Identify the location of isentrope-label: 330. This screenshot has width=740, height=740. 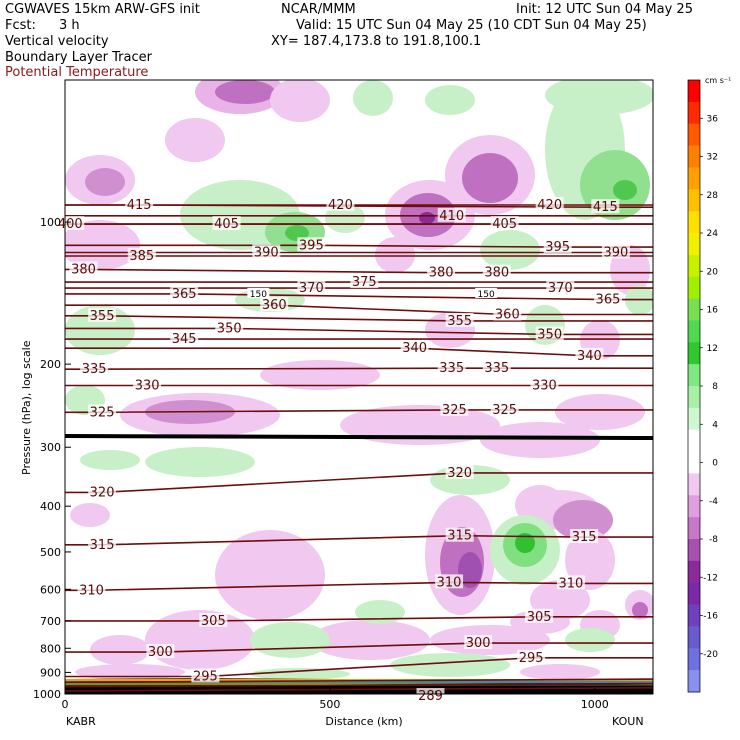
(147, 386).